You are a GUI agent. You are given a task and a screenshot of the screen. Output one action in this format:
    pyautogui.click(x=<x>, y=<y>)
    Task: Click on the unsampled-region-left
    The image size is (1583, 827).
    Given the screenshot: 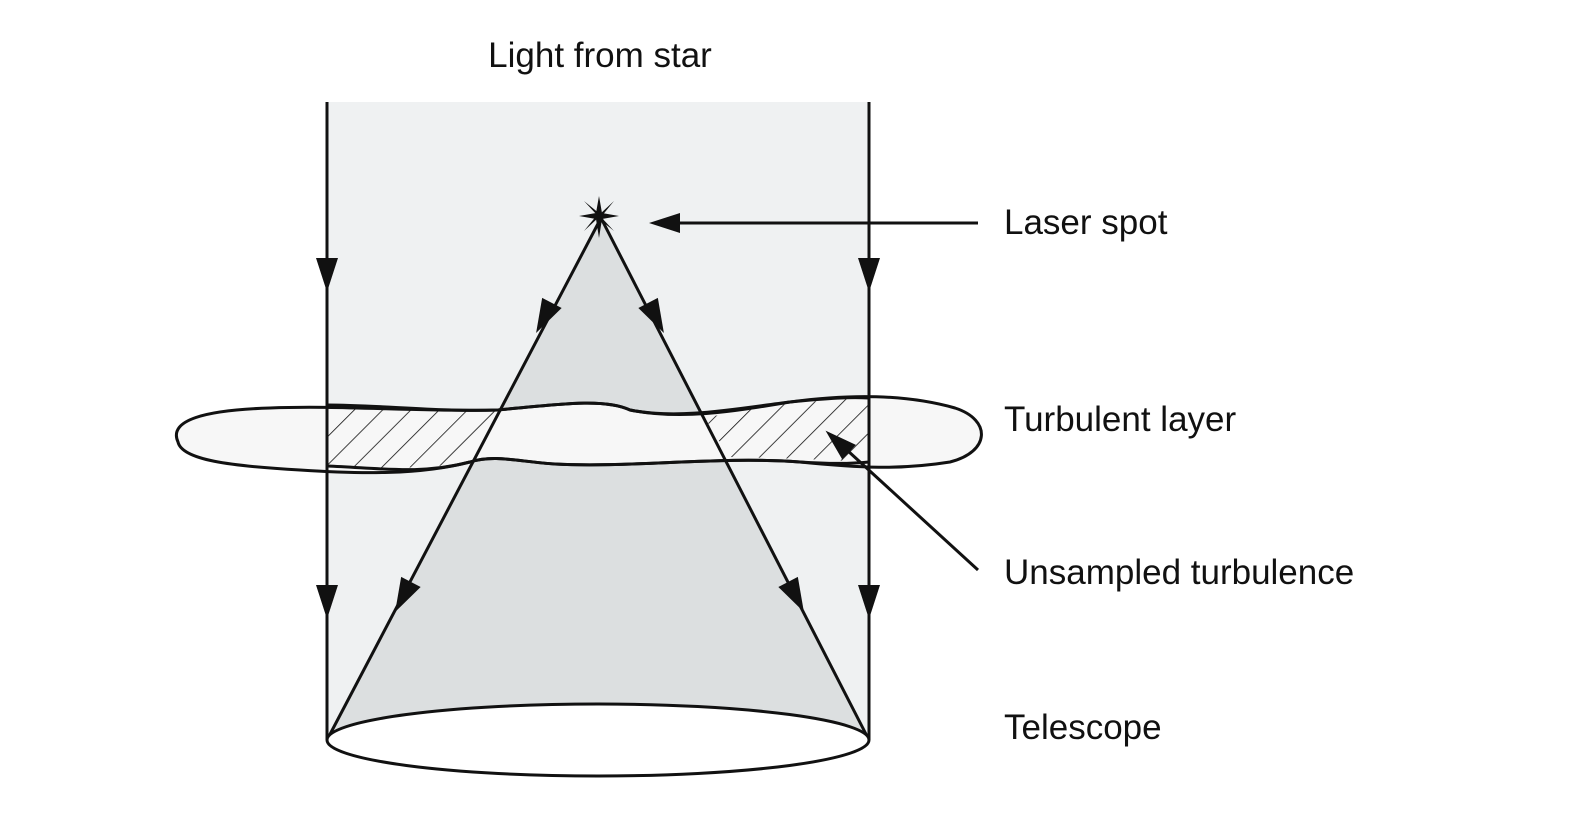 What is the action you would take?
    pyautogui.click(x=412, y=436)
    